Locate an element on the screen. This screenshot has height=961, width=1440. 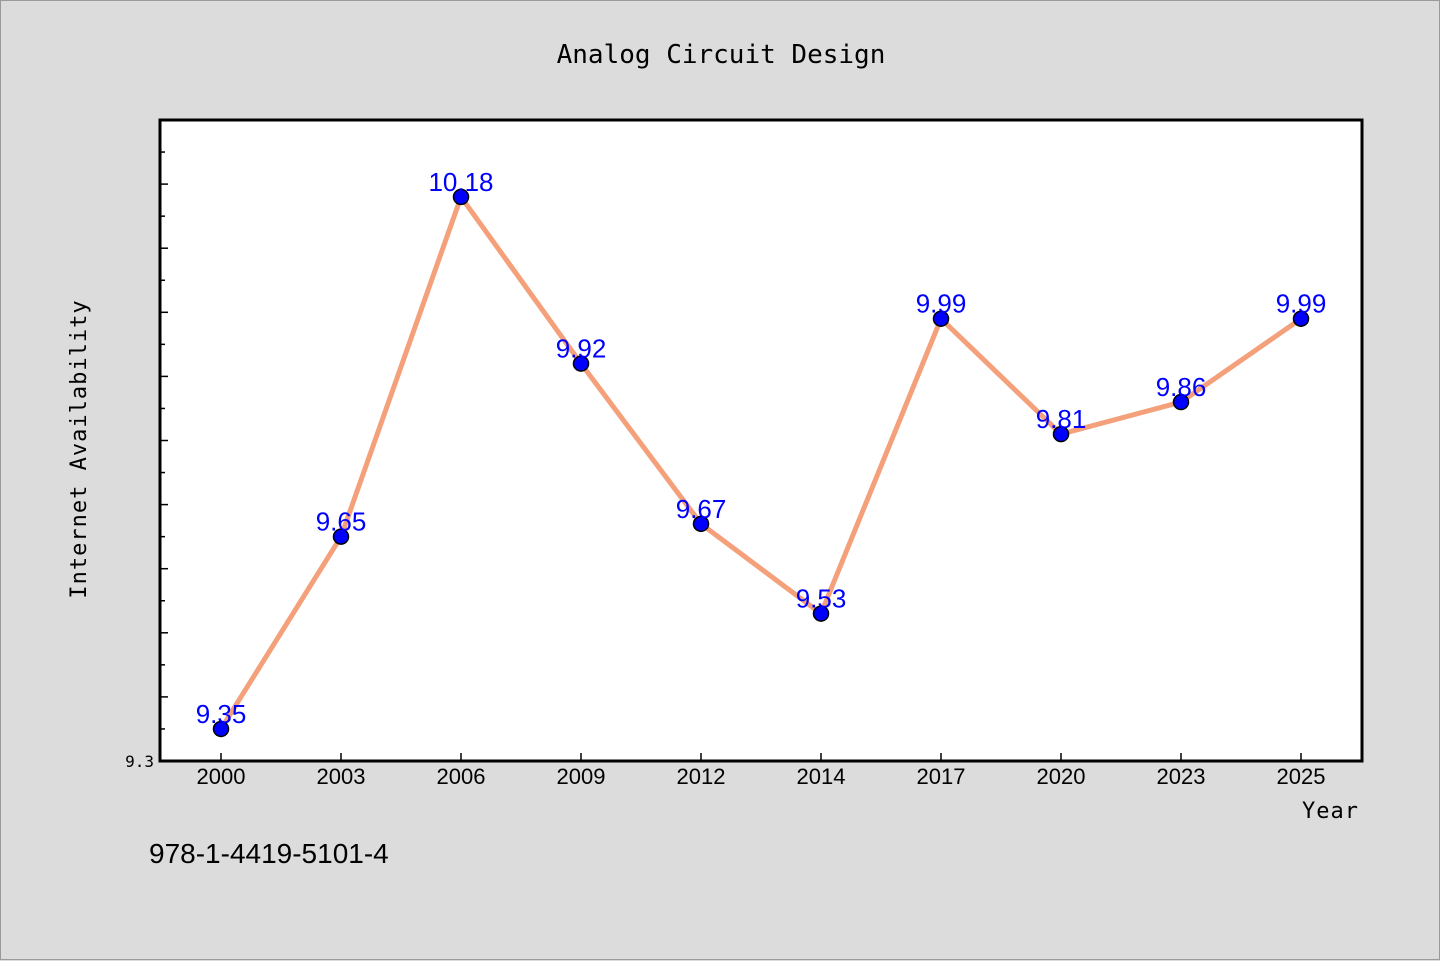
data-label: 9.81 is located at coordinates (1061, 419).